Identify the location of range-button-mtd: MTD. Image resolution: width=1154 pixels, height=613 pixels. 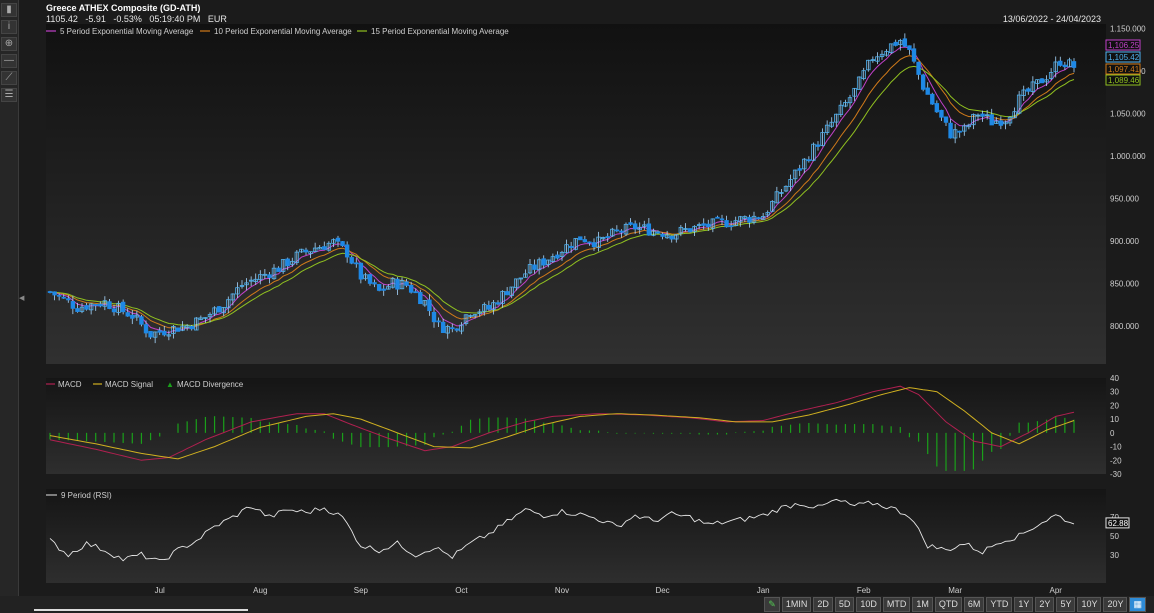
(896, 604).